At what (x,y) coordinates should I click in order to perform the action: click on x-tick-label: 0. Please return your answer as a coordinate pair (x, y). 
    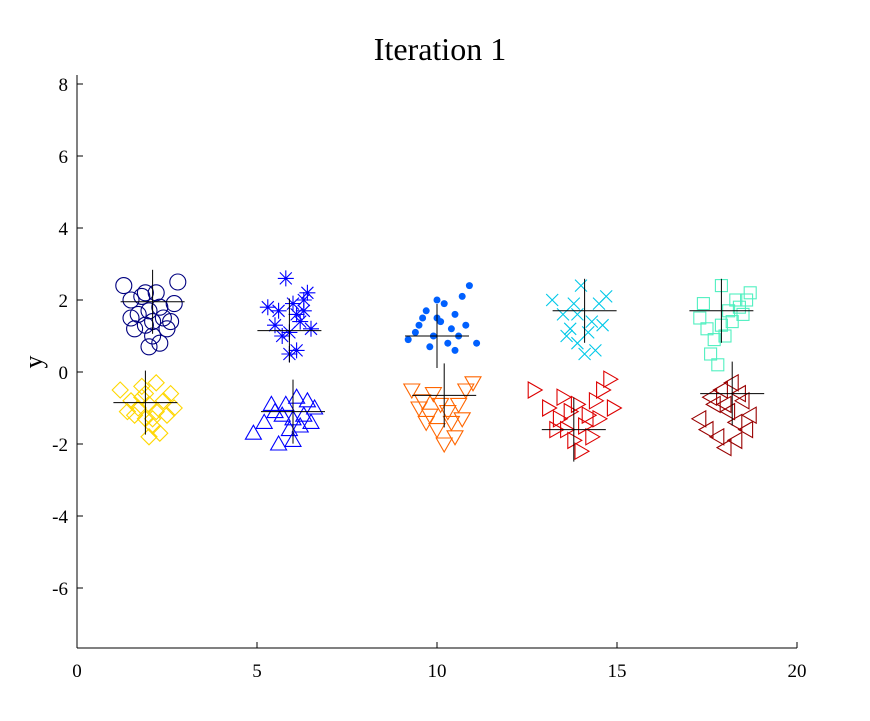
    Looking at the image, I should click on (77, 671).